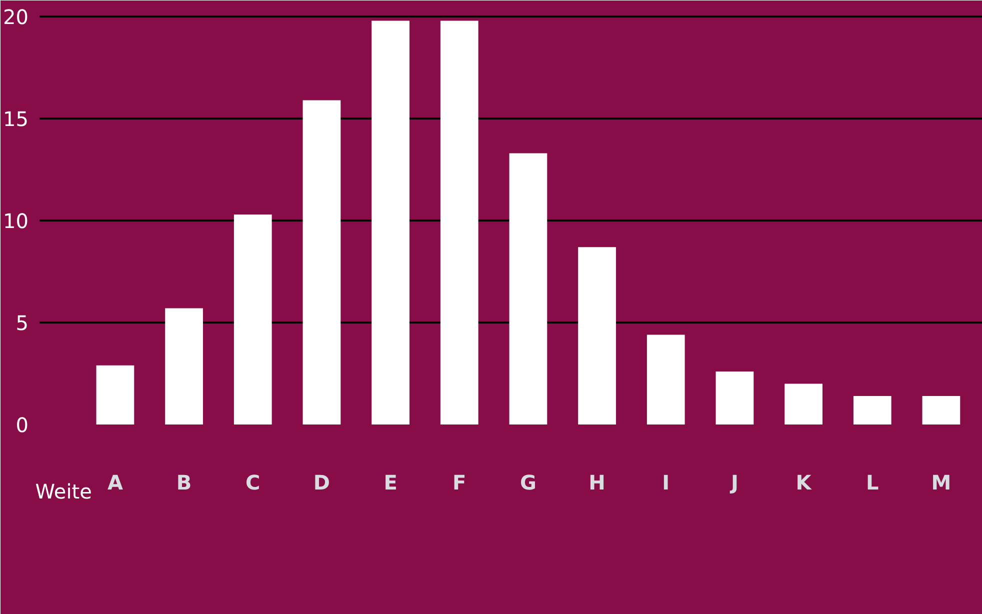 Image resolution: width=982 pixels, height=614 pixels. Describe the element at coordinates (115, 482) in the screenshot. I see `x-tick-label: A` at that location.